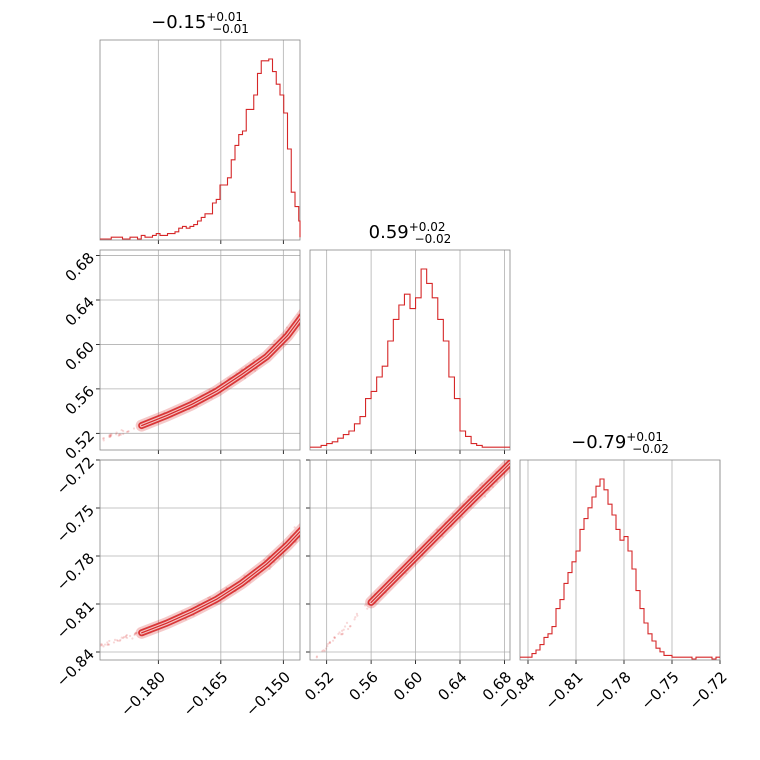  I want to click on contour-center, so click(220, 372).